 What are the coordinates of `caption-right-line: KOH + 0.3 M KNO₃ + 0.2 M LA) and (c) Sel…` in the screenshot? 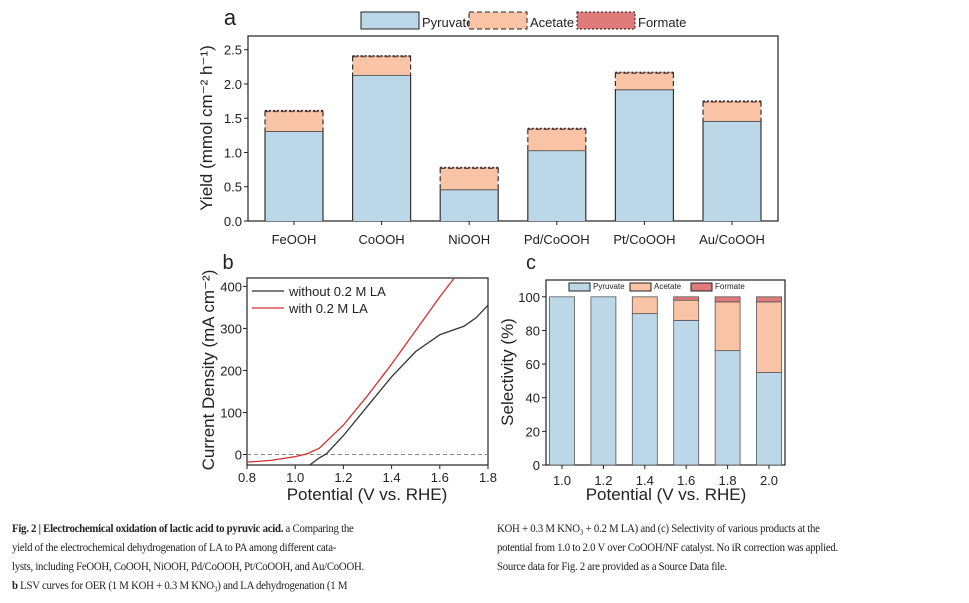 It's located at (658, 528).